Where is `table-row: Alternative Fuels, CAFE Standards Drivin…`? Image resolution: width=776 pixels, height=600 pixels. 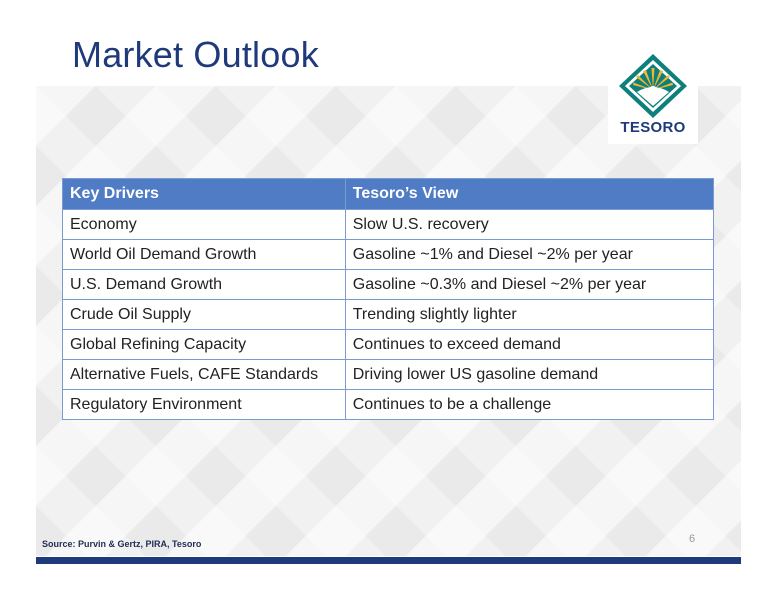 table-row: Alternative Fuels, CAFE Standards Drivin… is located at coordinates (388, 374).